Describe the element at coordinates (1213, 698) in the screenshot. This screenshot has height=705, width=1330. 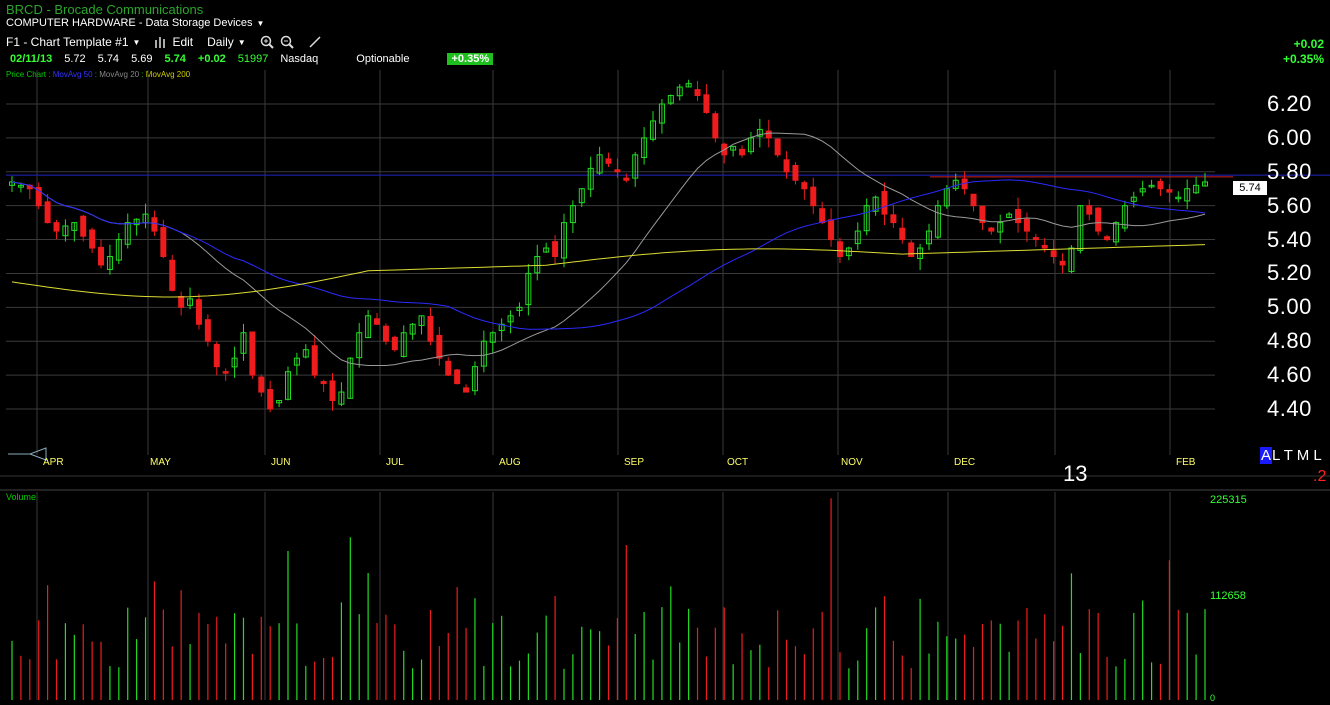
I see `volume-tick-zero: 0` at that location.